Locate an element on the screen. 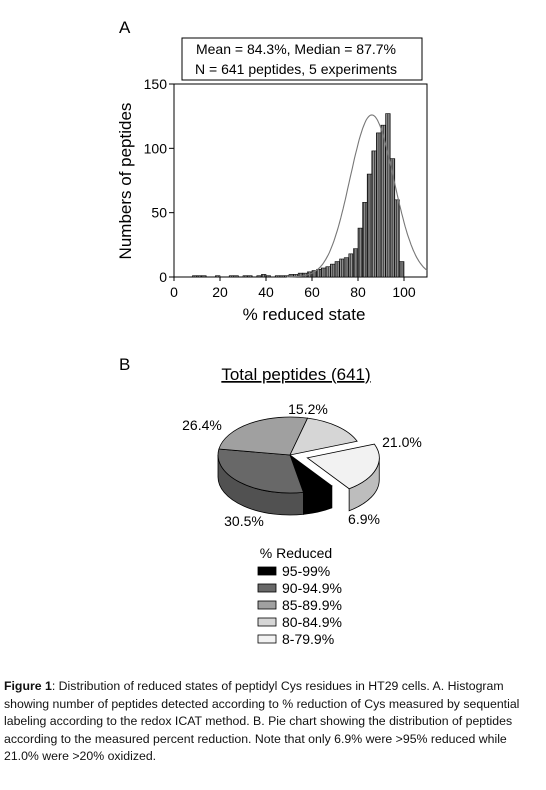  legend-label: 85-89.9% is located at coordinates (312, 605).